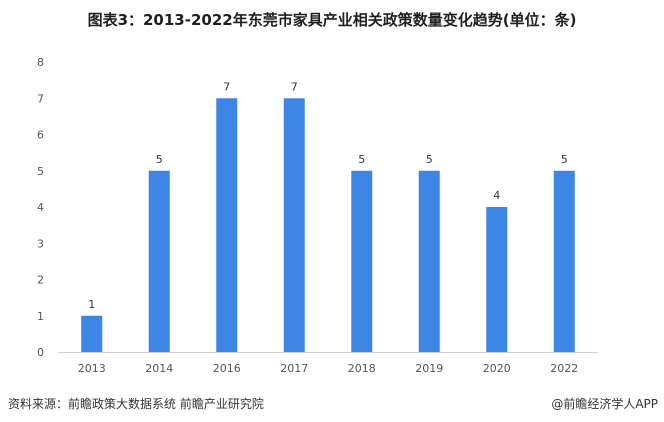 The width and height of the screenshot is (664, 422). What do you see at coordinates (294, 225) in the screenshot?
I see `bar-2017` at bounding box center [294, 225].